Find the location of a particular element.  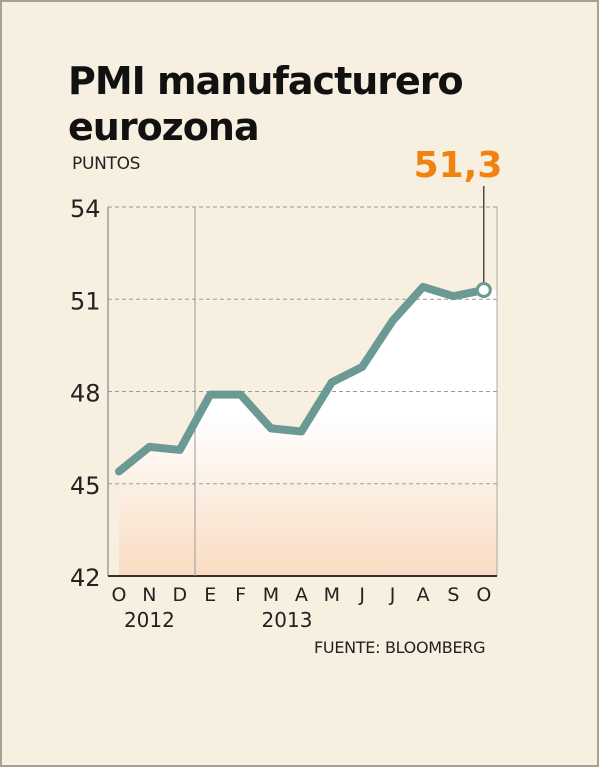

x-tick-label: E is located at coordinates (210, 595).